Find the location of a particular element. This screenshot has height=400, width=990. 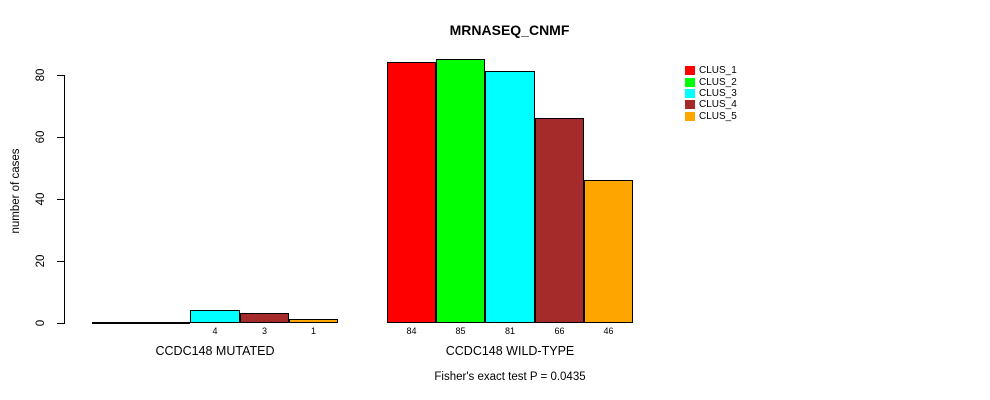

group-label: CCDC148 MUTATED is located at coordinates (215, 351).